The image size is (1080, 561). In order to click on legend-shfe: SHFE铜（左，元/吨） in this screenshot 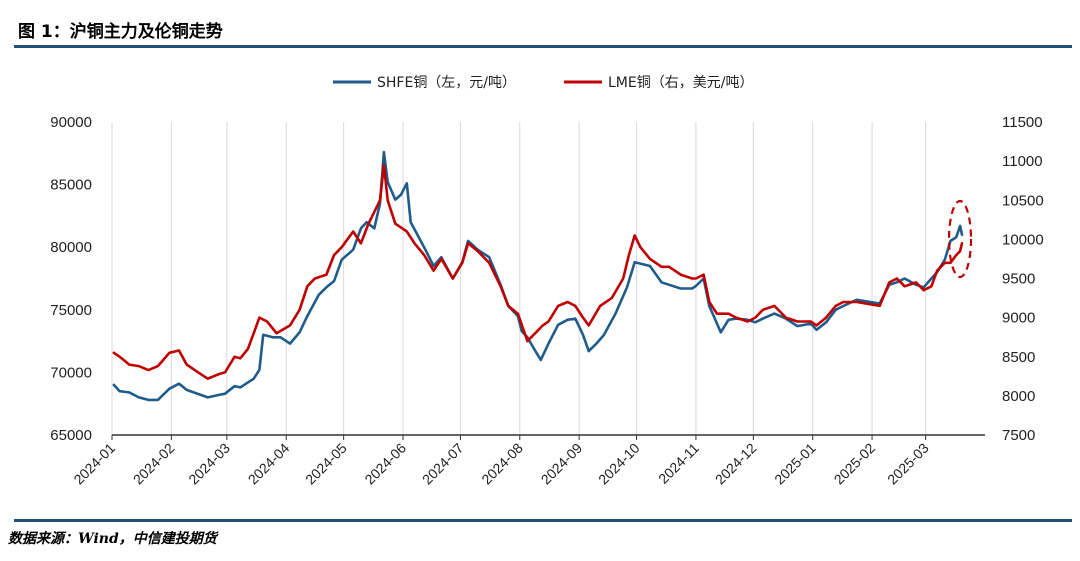, I will do `click(424, 83)`.